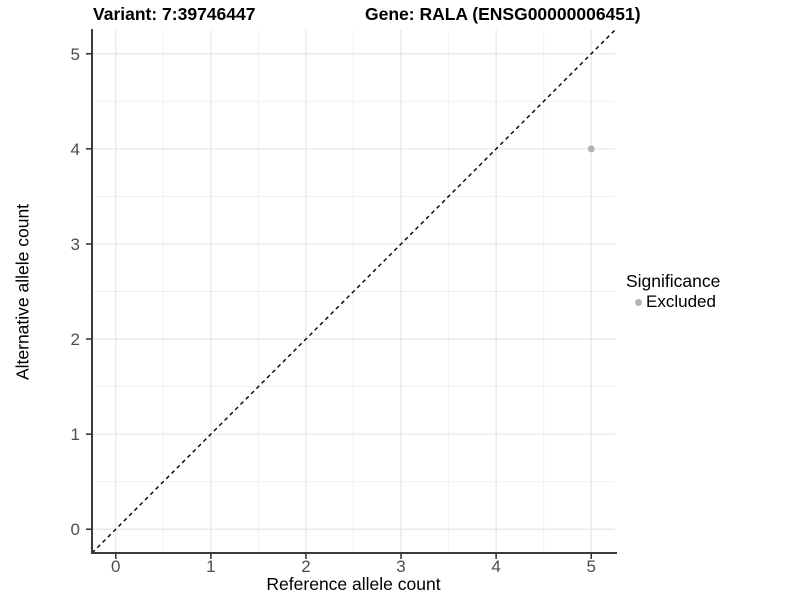 The width and height of the screenshot is (800, 600). Describe the element at coordinates (174, 14) in the screenshot. I see `plot-title-variant: Variant: 7:39746447` at that location.